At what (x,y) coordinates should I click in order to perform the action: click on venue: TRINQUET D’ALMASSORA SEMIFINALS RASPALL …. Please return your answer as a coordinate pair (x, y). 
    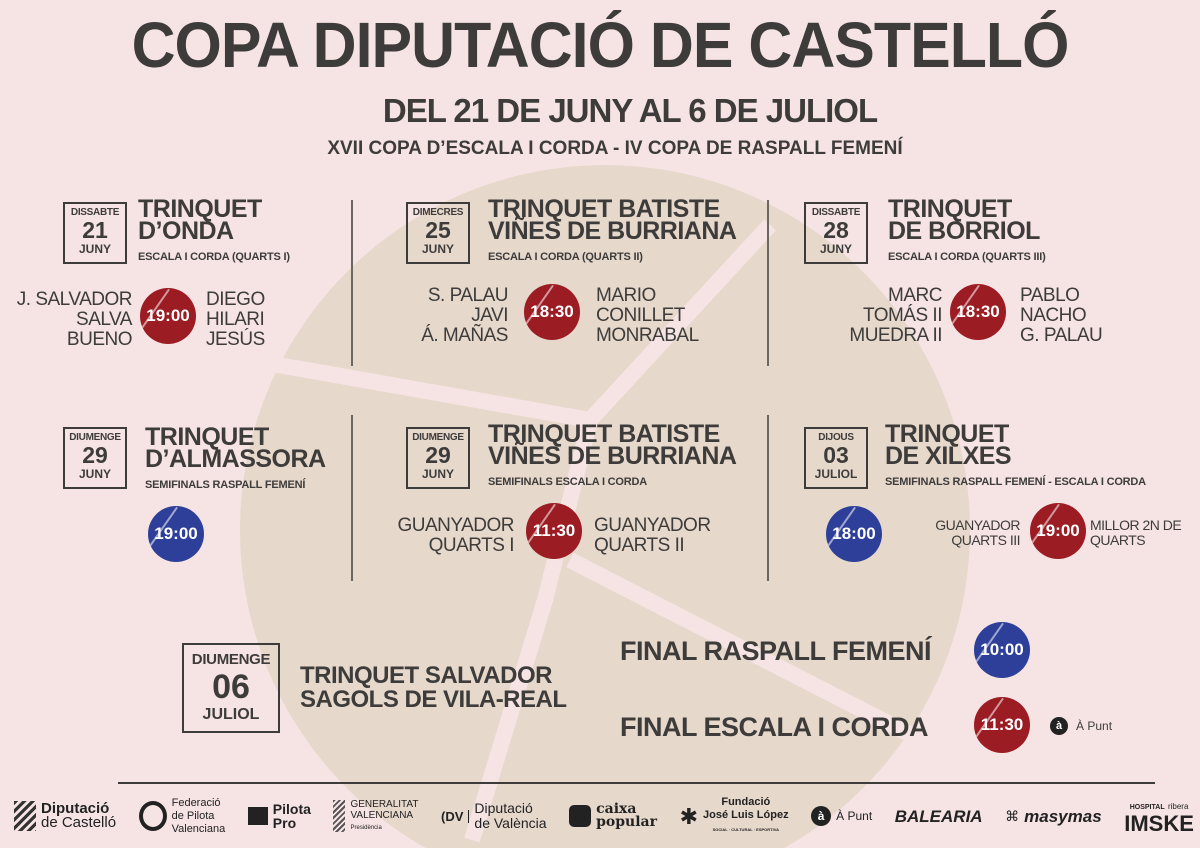
    Looking at the image, I should click on (235, 459).